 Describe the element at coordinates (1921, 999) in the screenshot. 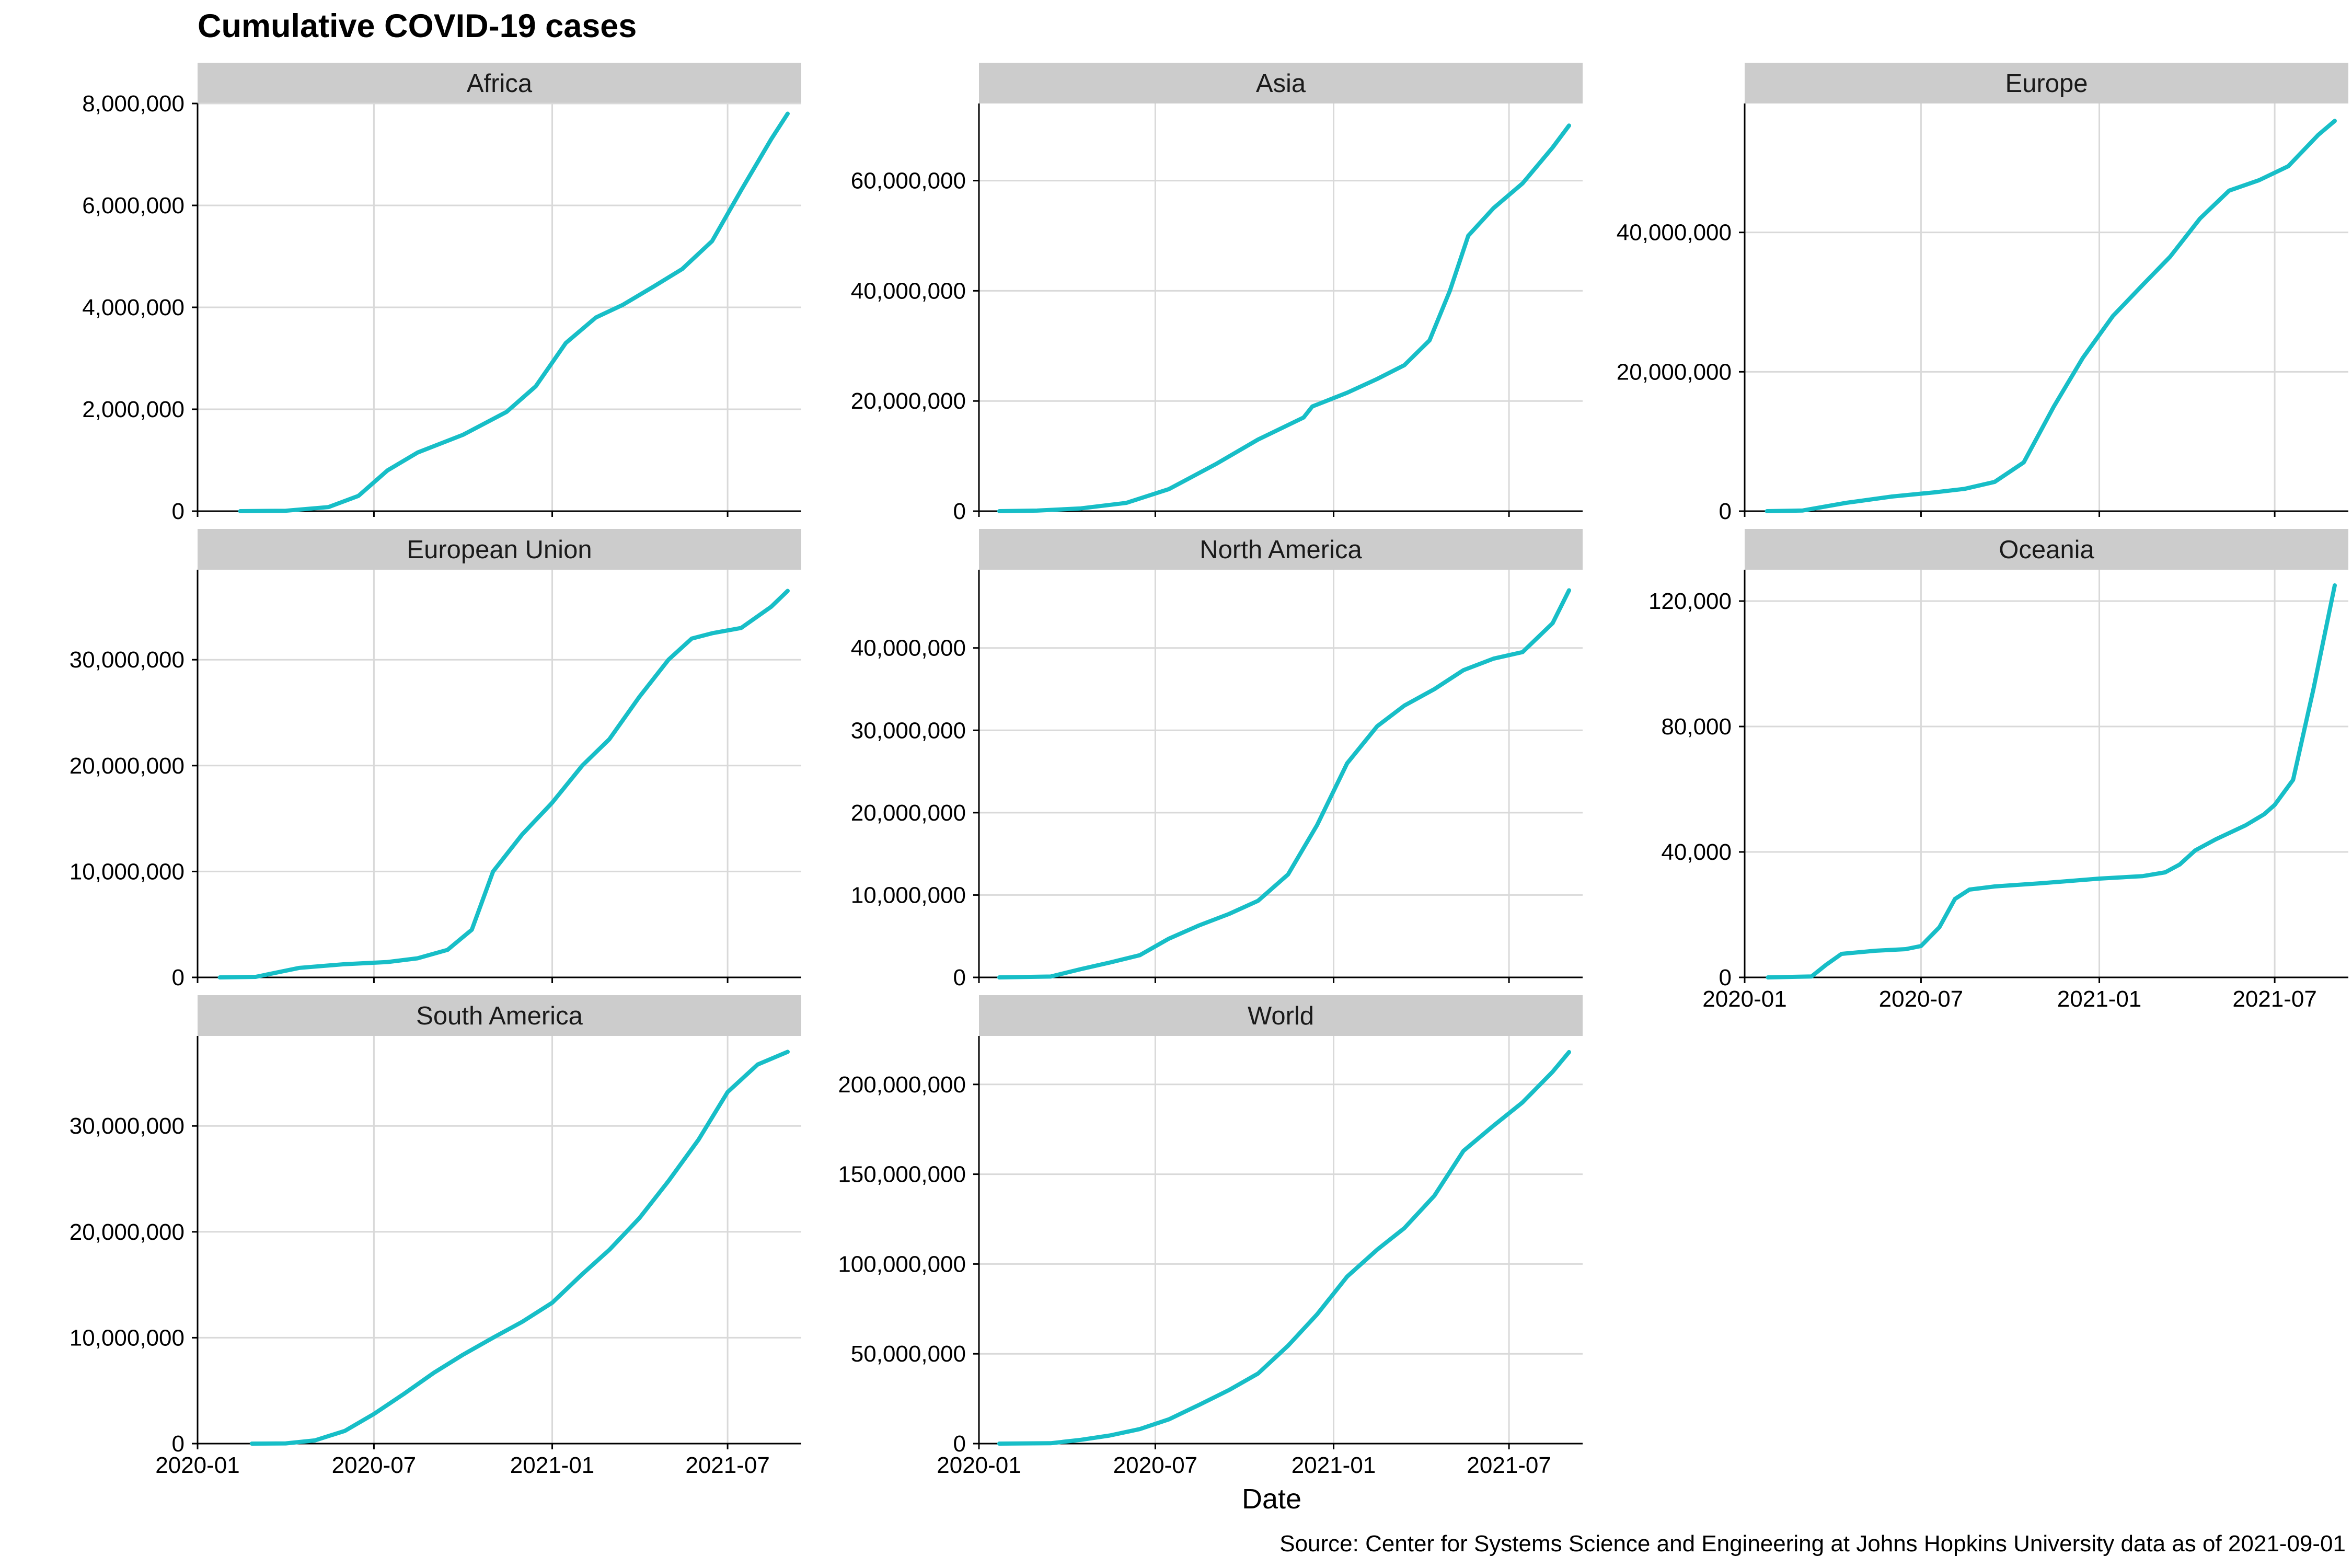

I see `x-tick-label-oceania-1: 2020-07` at that location.